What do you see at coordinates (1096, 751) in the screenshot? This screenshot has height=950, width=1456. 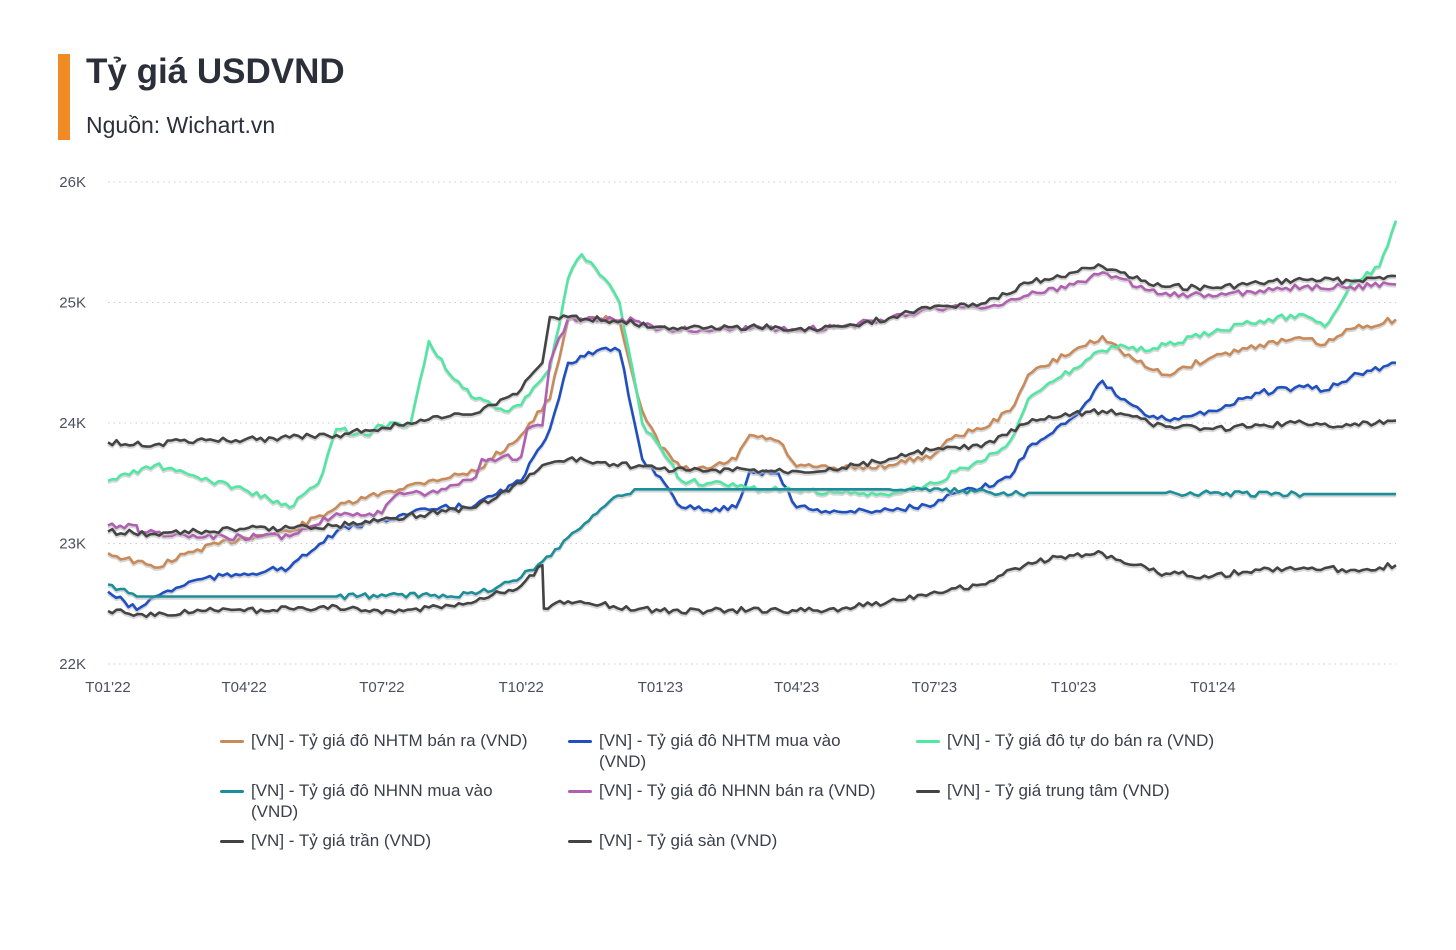 I see `legend-item: [VN] - Tỷ giá đô tự do bán ra (VND)` at bounding box center [1096, 751].